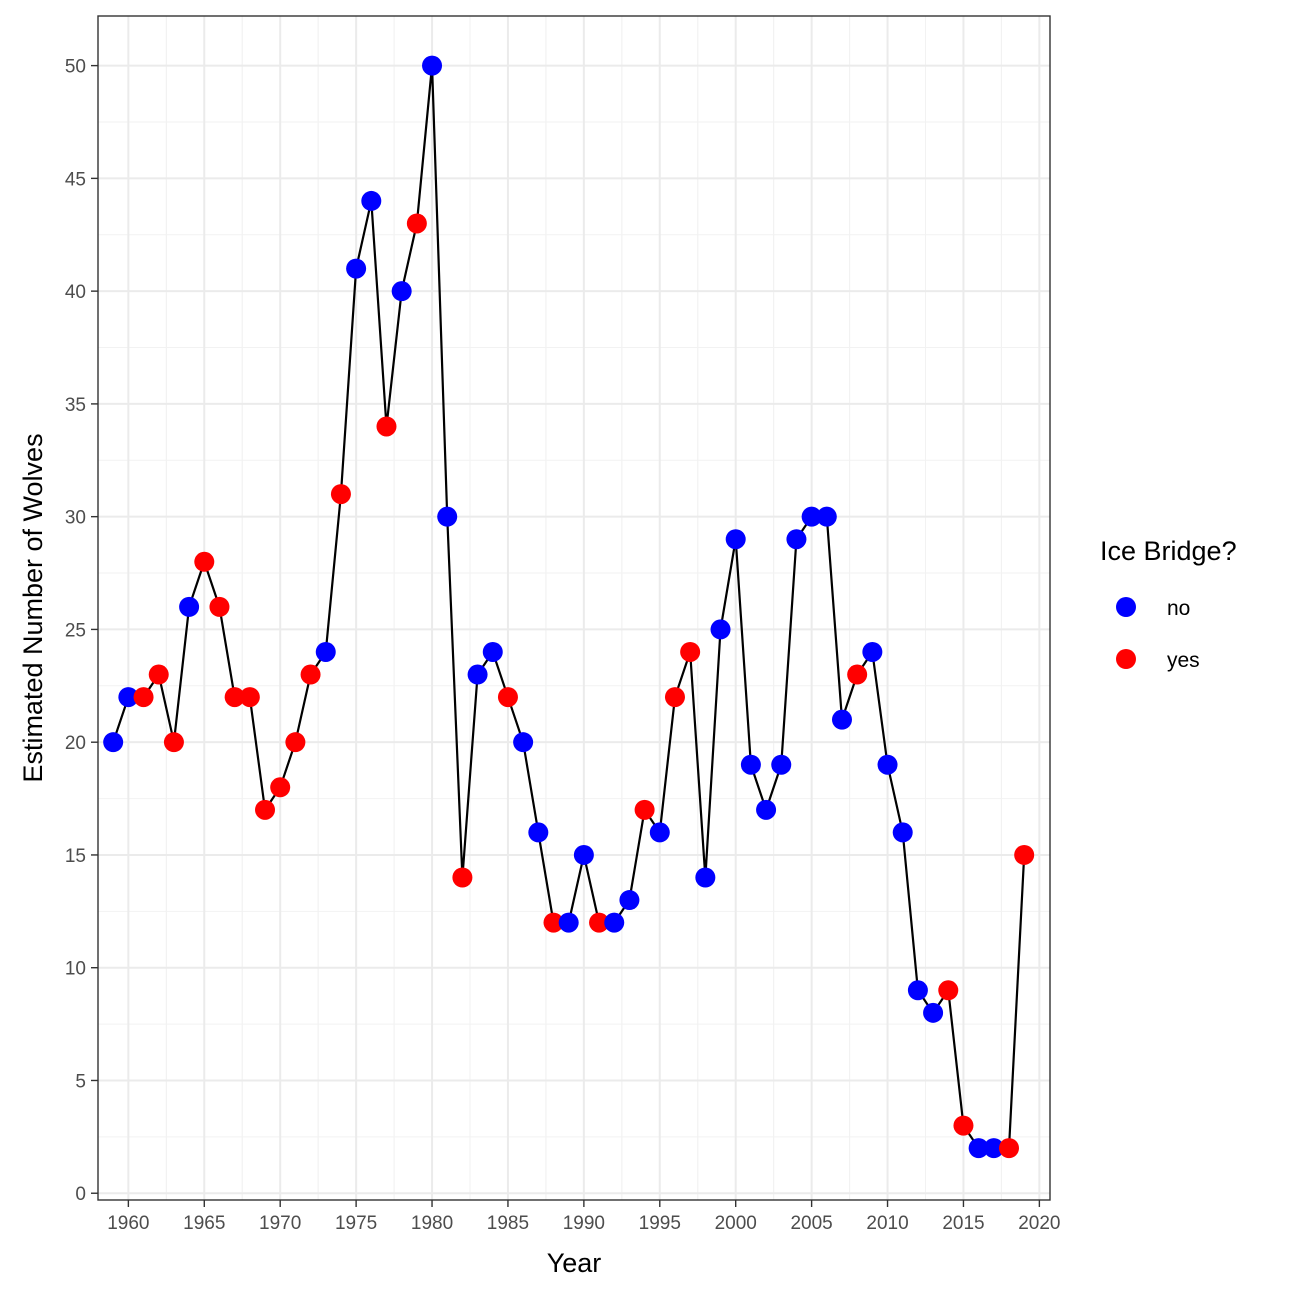 The height and width of the screenshot is (1296, 1296). I want to click on x-tick-label: 1980, so click(432, 1223).